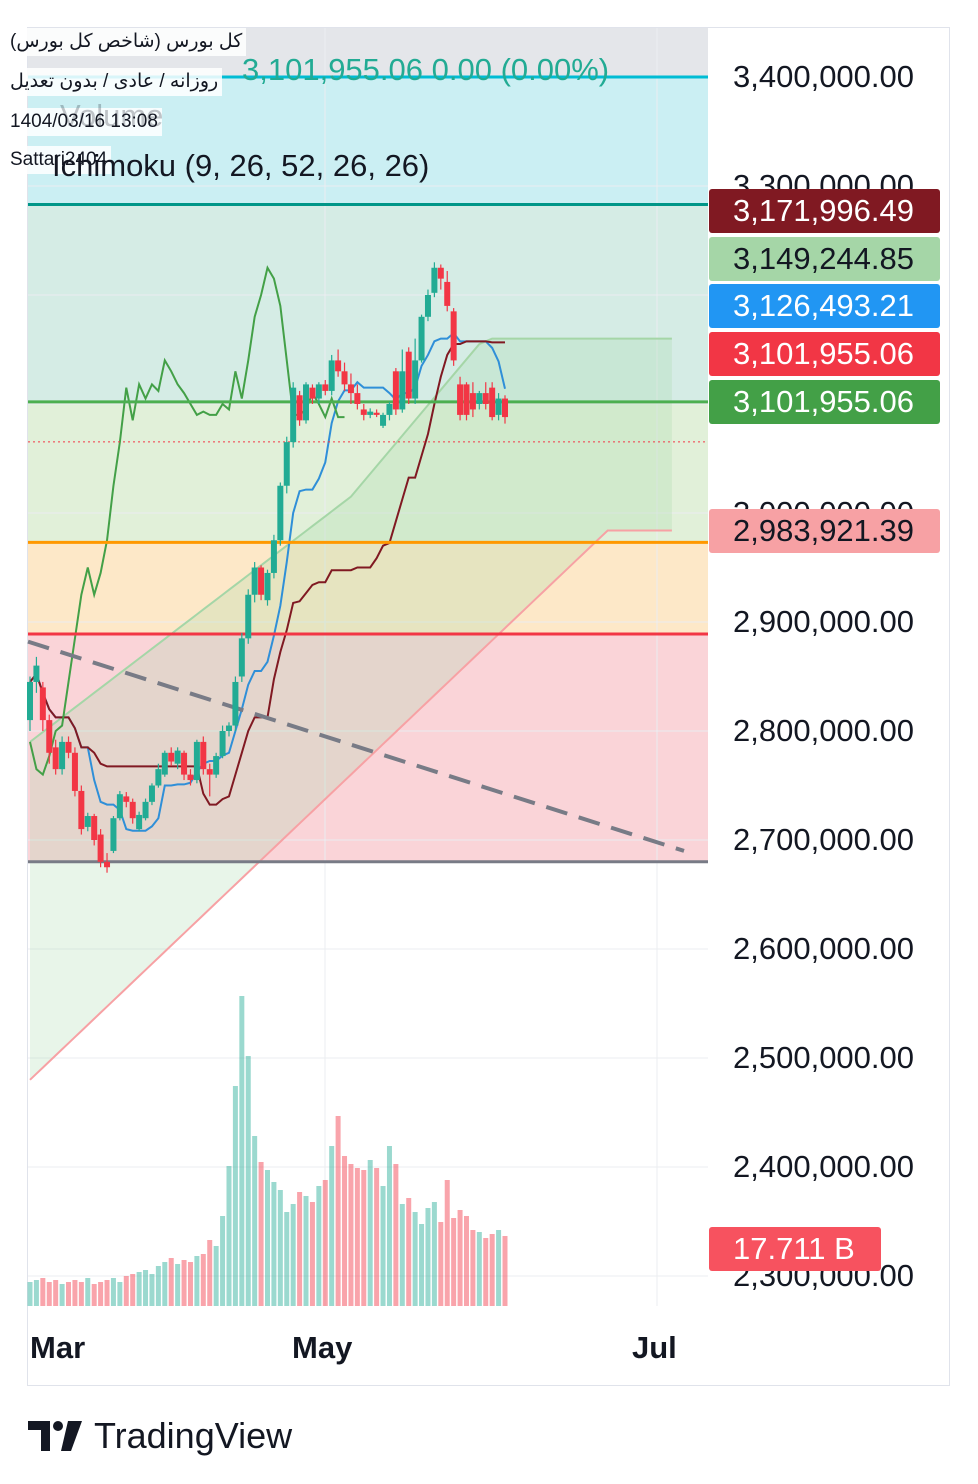 This screenshot has height=1484, width=978. Describe the element at coordinates (824, 531) in the screenshot. I see `price-tag: 2,983,921.39` at that location.